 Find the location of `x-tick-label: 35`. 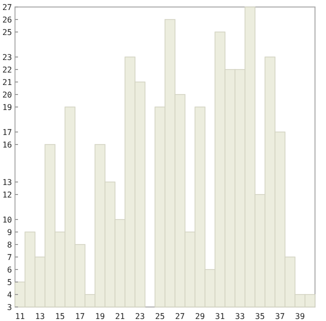

x-tick-label: 35 is located at coordinates (260, 316).